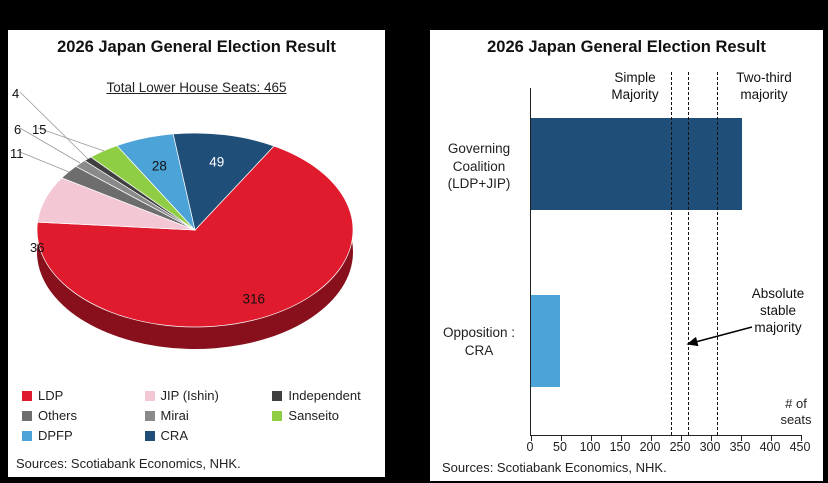  What do you see at coordinates (196, 47) in the screenshot?
I see `pie-chart-title: 2026 Japan General Election Result` at bounding box center [196, 47].